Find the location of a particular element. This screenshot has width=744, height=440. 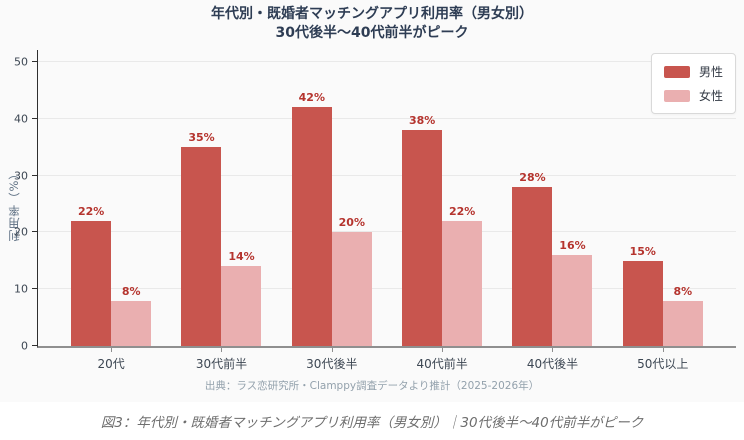

x-axis-tick-label: 30代前半 is located at coordinates (221, 364).